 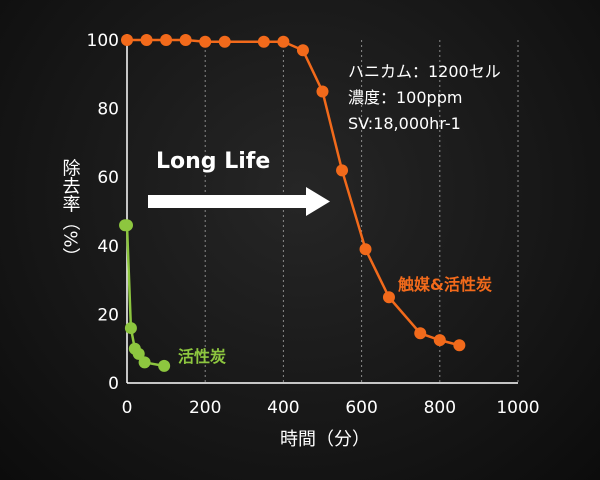 I want to click on y-tick-40: 40, so click(x=108, y=247).